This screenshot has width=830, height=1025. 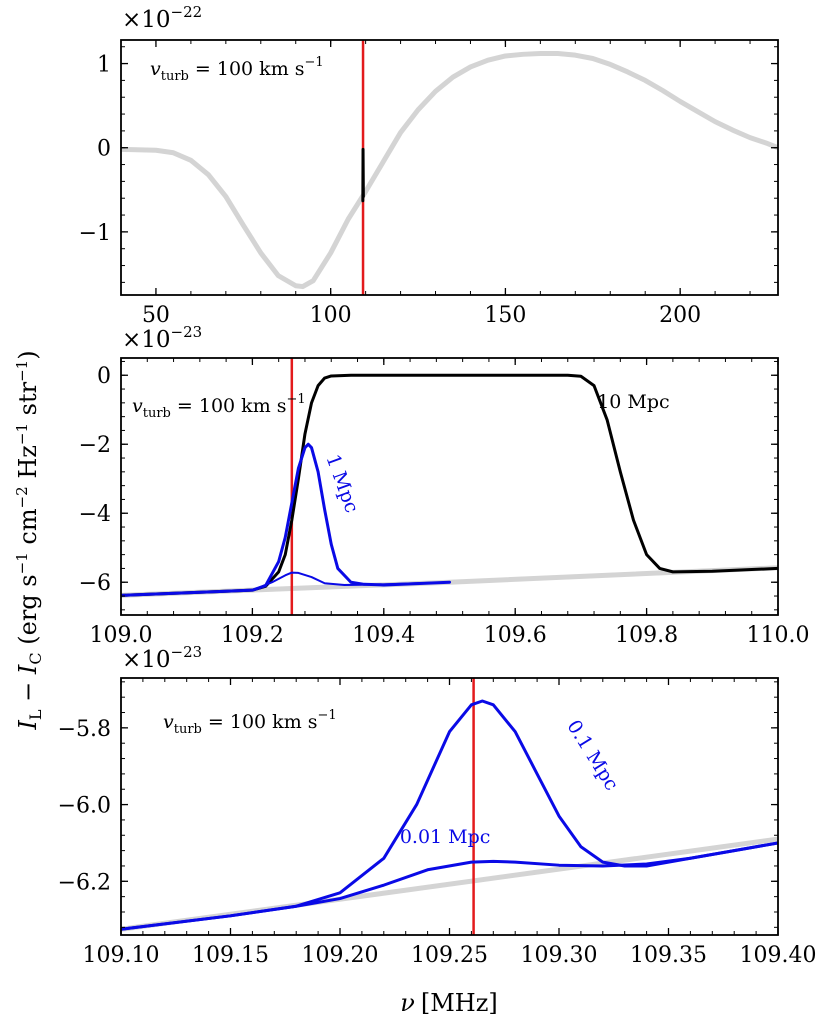 I want to click on panel-top-scale-factor: ×10⁻²², so click(x=162, y=18).